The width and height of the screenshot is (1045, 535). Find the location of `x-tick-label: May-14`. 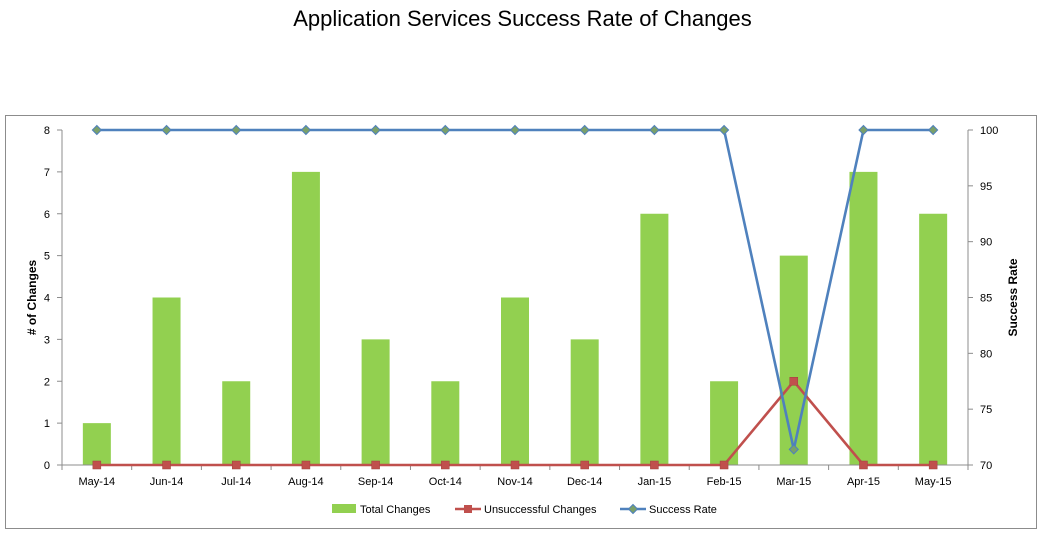

x-tick-label: May-14 is located at coordinates (97, 482).